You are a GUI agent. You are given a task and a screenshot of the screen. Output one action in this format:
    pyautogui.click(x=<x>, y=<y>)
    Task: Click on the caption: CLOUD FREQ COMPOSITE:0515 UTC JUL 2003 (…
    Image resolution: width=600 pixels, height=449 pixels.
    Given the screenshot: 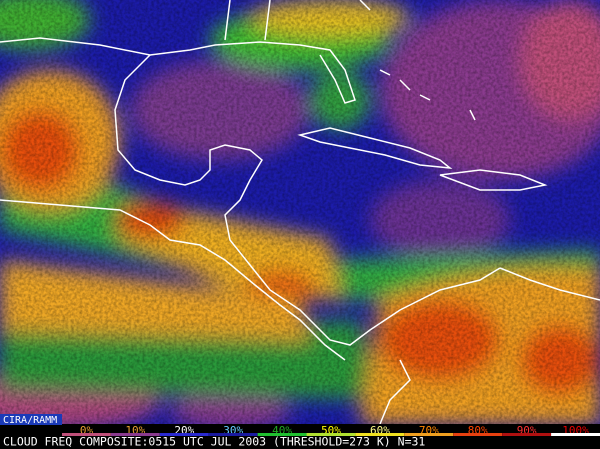 What is the action you would take?
    pyautogui.click(x=214, y=442)
    